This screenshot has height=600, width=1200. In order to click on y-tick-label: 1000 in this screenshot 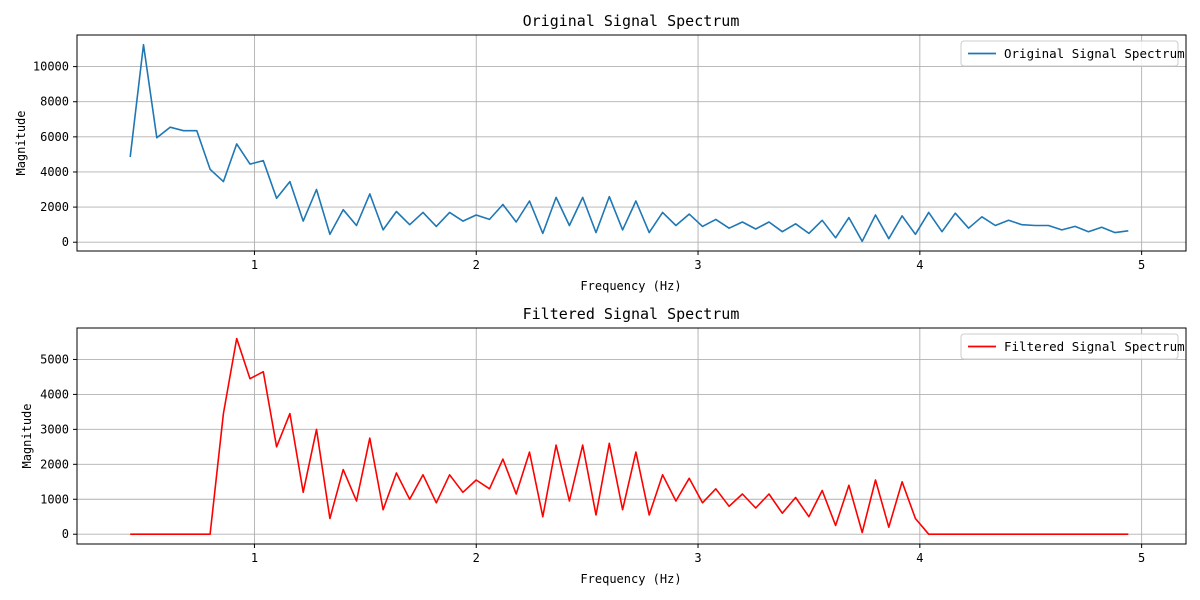, I will do `click(54, 499)`.